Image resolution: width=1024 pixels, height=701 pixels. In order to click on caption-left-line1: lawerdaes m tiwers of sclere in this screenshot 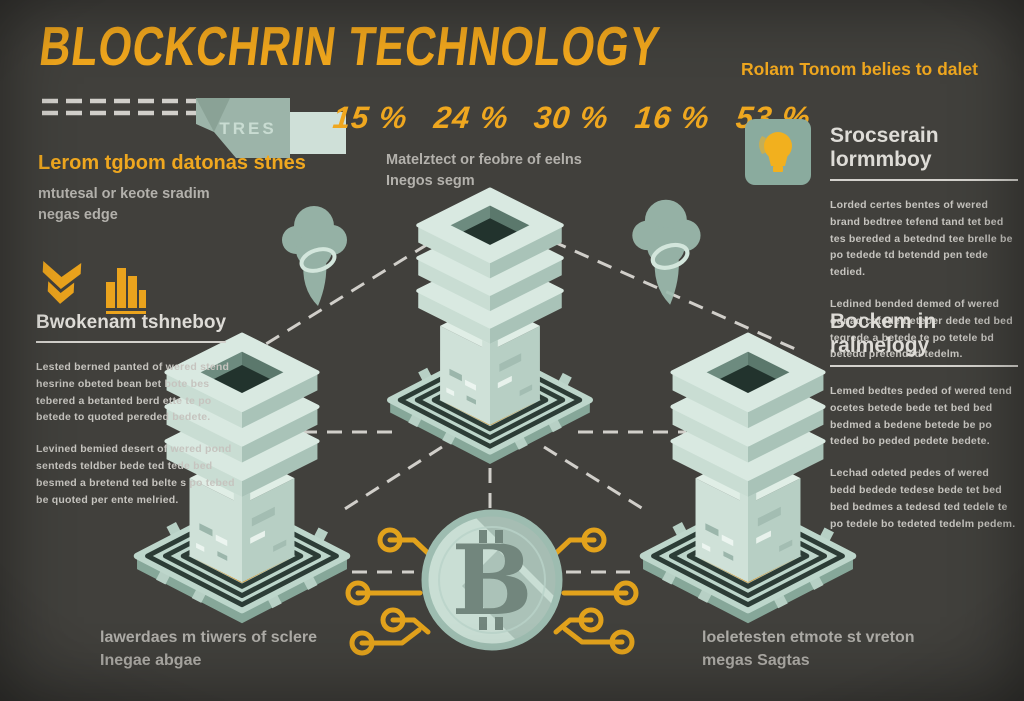, I will do `click(208, 637)`.